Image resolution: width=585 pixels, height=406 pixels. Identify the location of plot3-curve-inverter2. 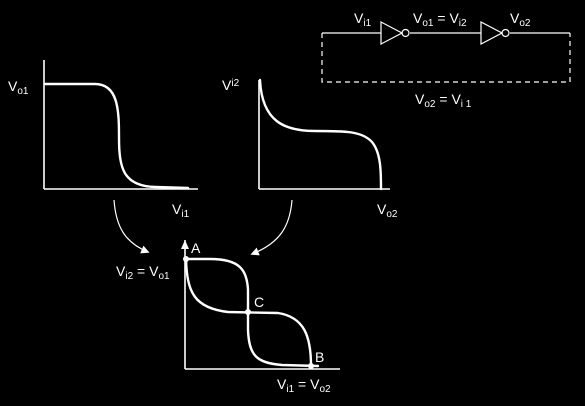
(248, 312).